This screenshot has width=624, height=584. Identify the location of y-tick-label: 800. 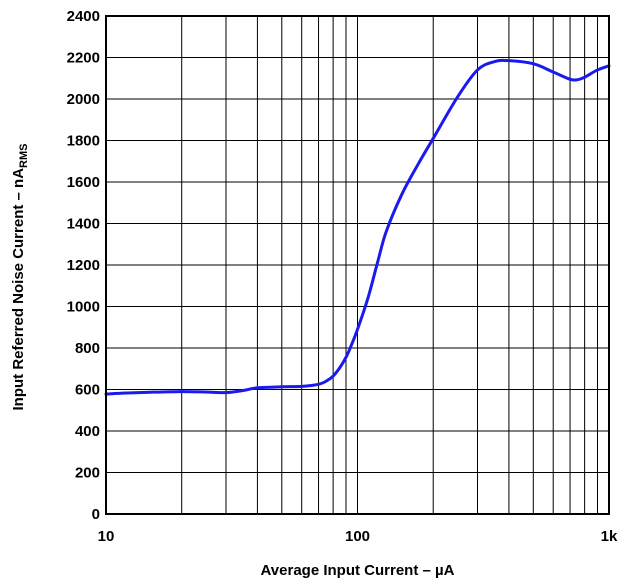
(87, 348).